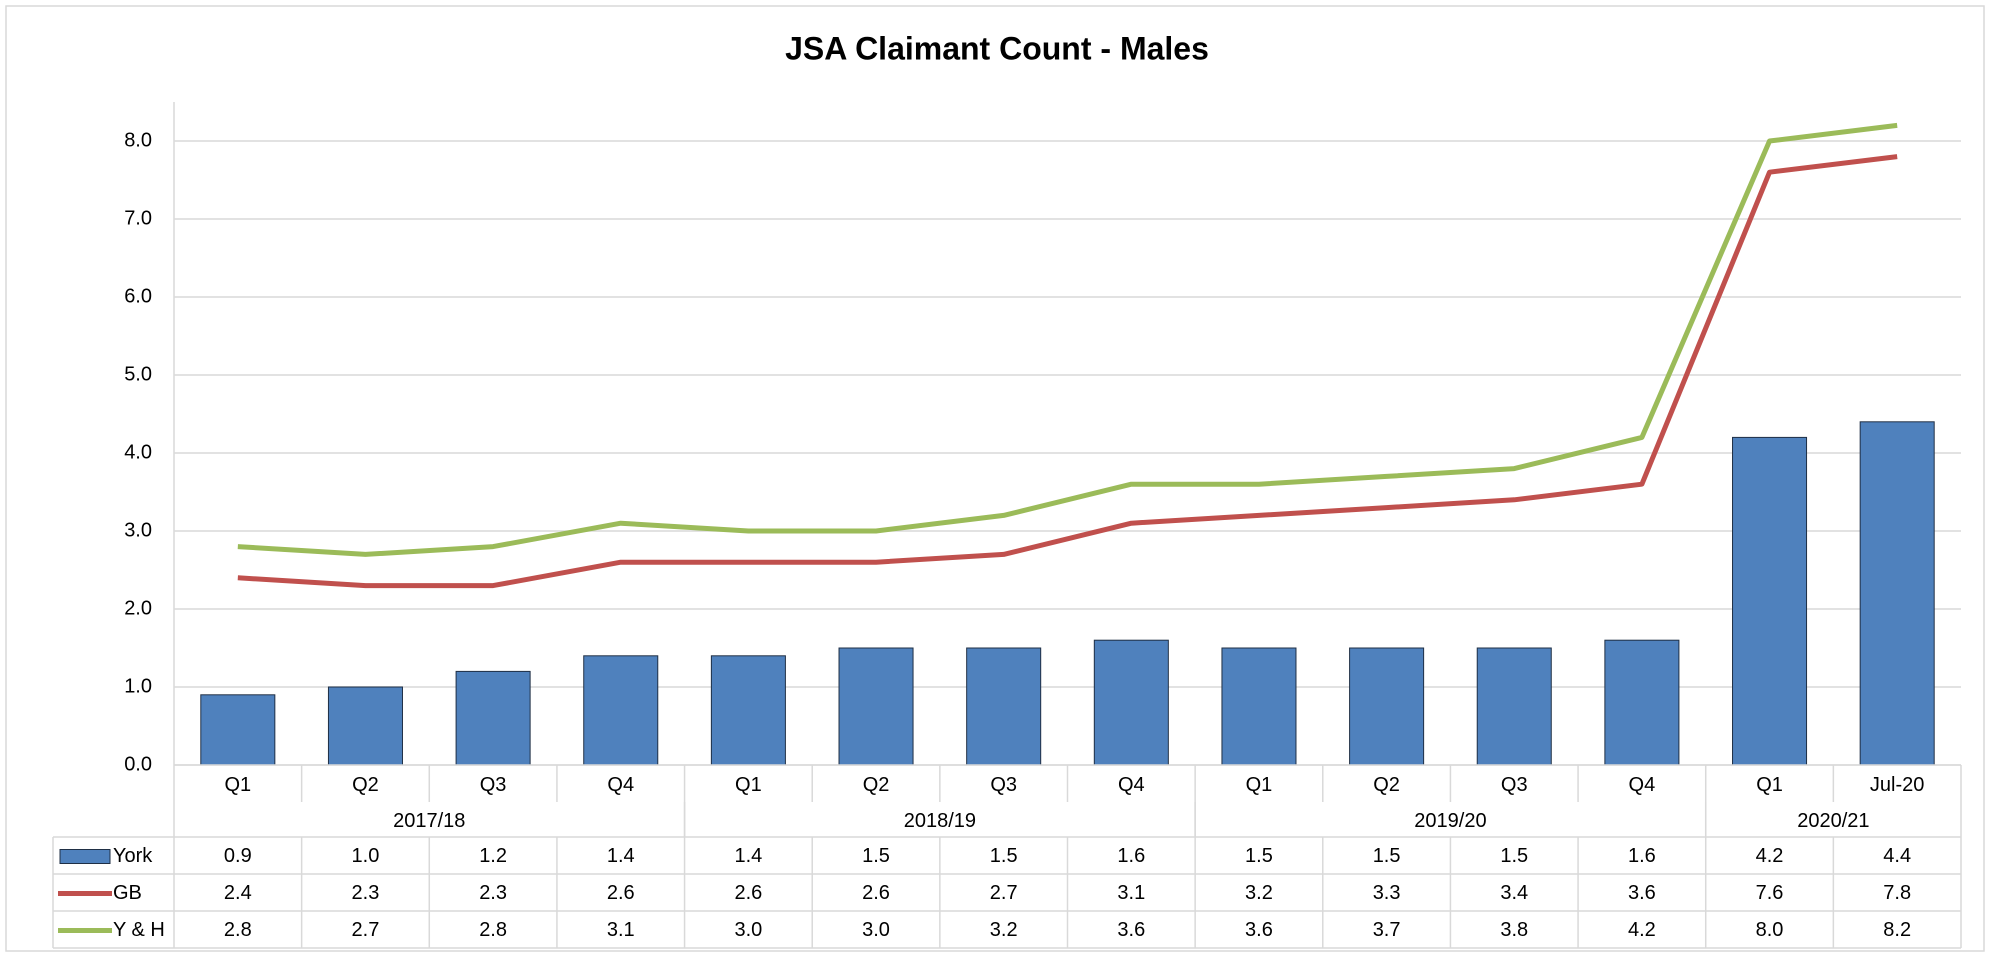 Image resolution: width=1990 pixels, height=957 pixels. What do you see at coordinates (1833, 821) in the screenshot?
I see `group-label: 2020/21` at bounding box center [1833, 821].